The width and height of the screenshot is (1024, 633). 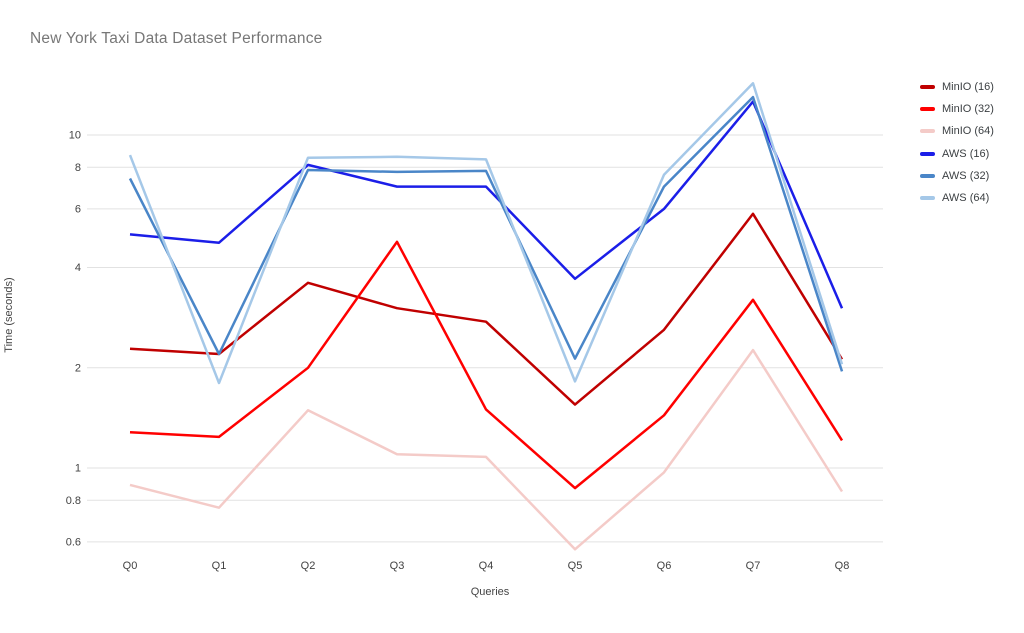 I want to click on legend-label: AWS (64), so click(x=966, y=198).